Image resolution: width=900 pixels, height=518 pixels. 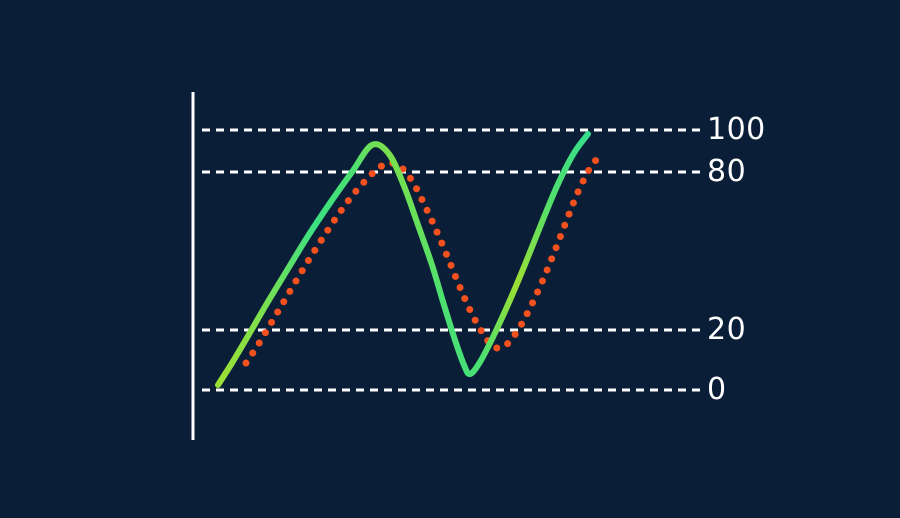 What do you see at coordinates (727, 329) in the screenshot?
I see `y-axis-tick-label-20: 20` at bounding box center [727, 329].